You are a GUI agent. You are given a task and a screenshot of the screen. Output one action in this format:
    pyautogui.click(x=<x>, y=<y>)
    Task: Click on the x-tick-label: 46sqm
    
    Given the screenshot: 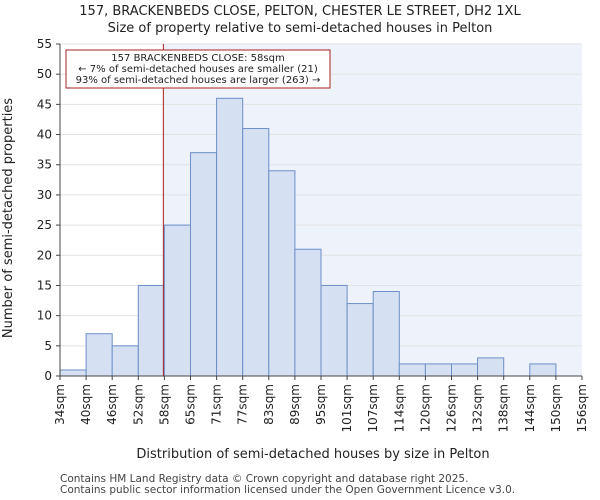 What is the action you would take?
    pyautogui.click(x=112, y=404)
    